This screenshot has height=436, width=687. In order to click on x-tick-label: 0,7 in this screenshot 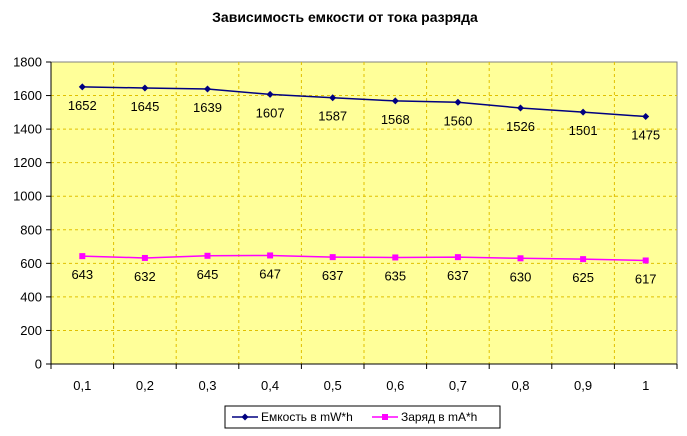, I will do `click(458, 385)`.